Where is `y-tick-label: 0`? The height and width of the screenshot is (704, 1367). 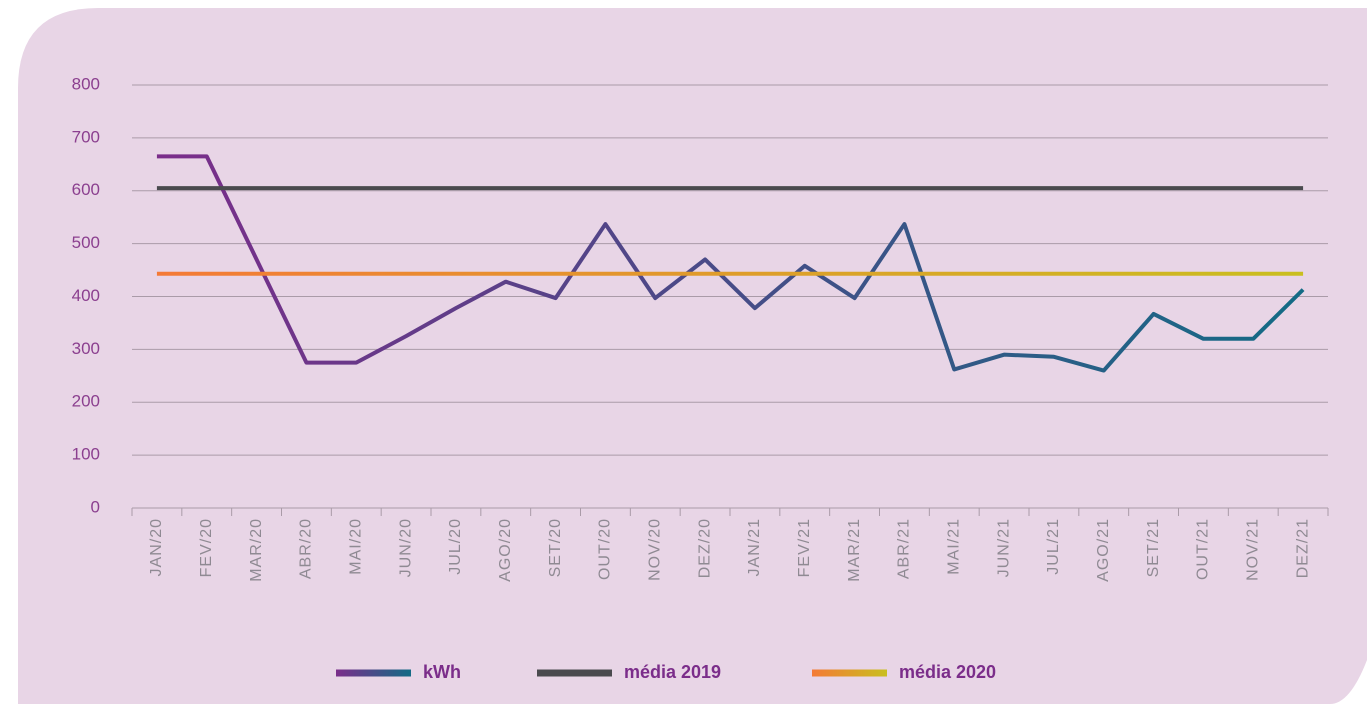
y-tick-label: 0 is located at coordinates (95, 506).